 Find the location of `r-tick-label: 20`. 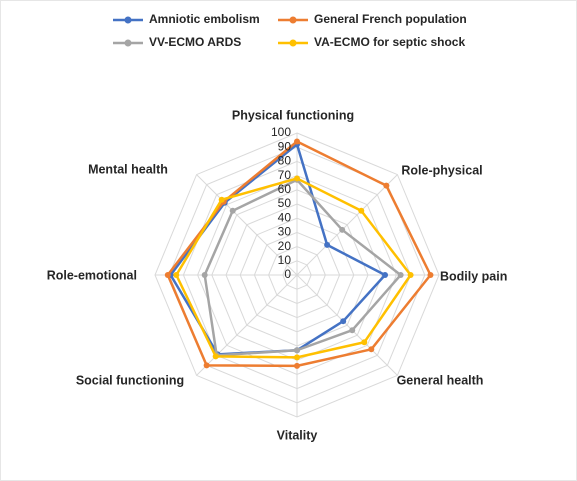

r-tick-label: 20 is located at coordinates (285, 246).